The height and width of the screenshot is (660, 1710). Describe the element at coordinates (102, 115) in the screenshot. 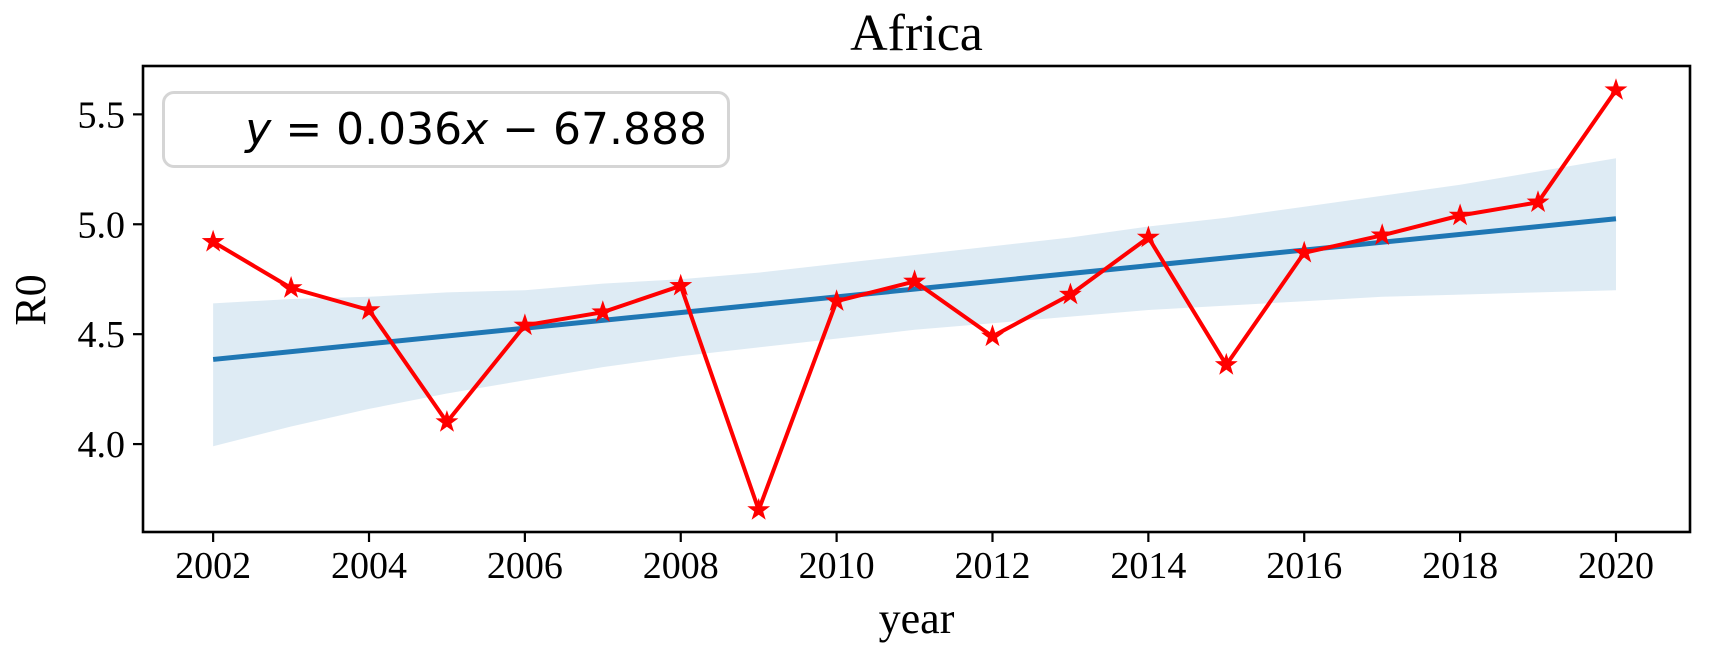

I see `y-tick-label: 5.5` at that location.